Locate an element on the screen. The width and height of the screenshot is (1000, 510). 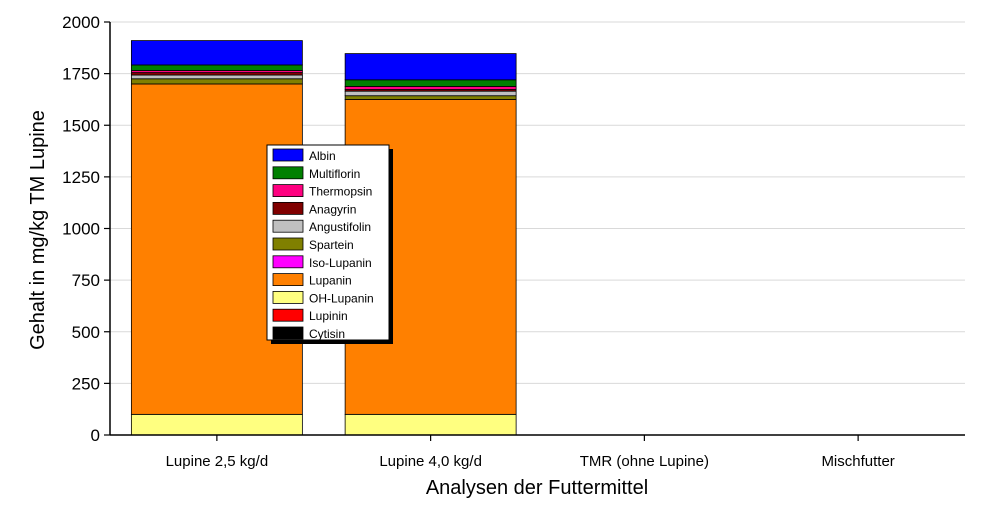
y-tick-label: 500 is located at coordinates (86, 332).